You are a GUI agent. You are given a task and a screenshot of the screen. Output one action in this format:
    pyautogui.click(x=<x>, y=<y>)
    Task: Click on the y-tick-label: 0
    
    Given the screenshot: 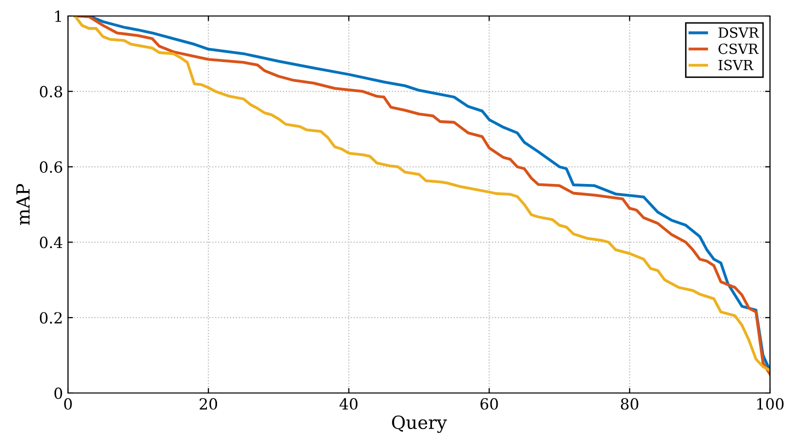 What is the action you would take?
    pyautogui.click(x=58, y=393)
    